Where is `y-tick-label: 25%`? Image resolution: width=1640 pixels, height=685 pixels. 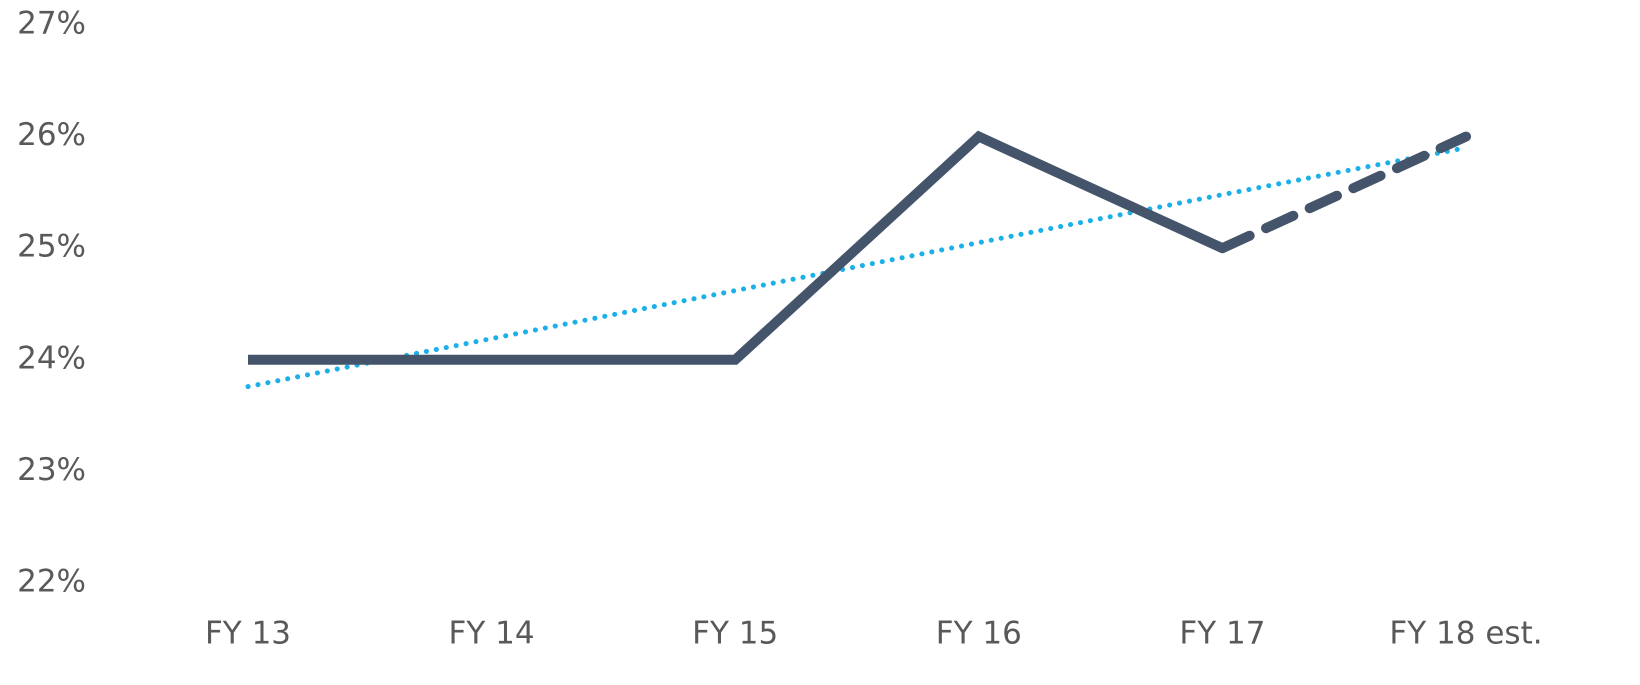
y-tick-label: 25% is located at coordinates (51, 247).